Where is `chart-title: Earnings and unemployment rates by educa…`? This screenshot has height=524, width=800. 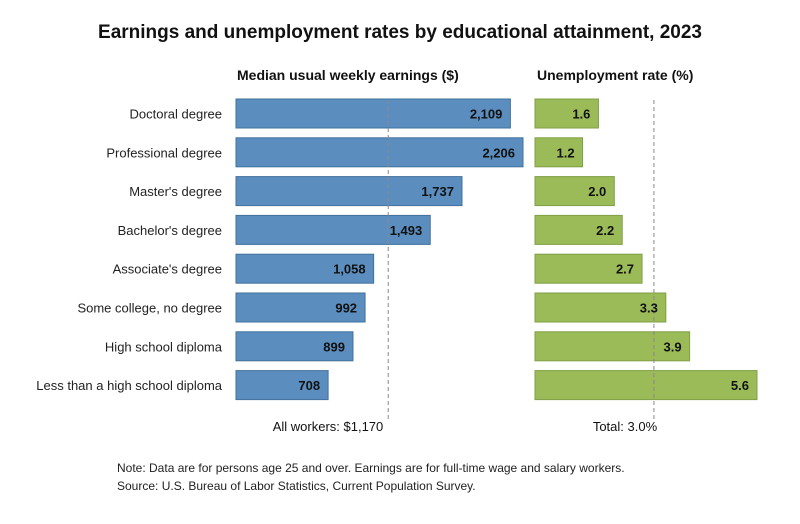
chart-title: Earnings and unemployment rates by educa… is located at coordinates (400, 32).